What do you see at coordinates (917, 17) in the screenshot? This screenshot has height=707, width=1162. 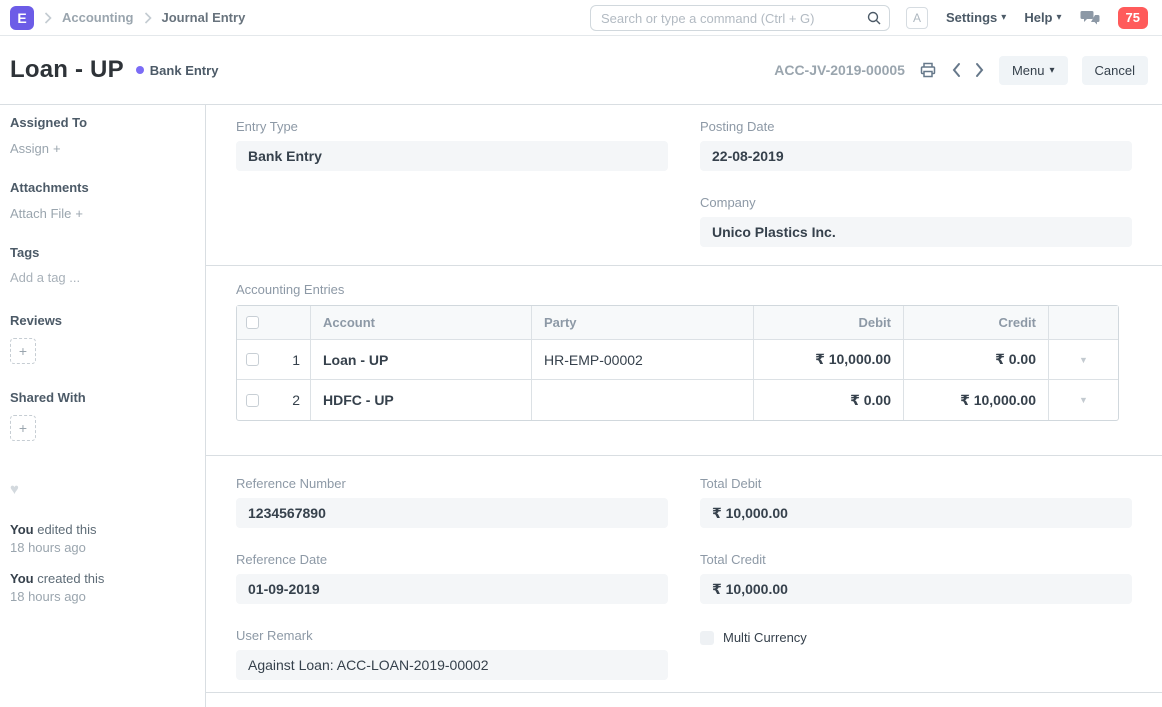 I see `user-avatar: A` at bounding box center [917, 17].